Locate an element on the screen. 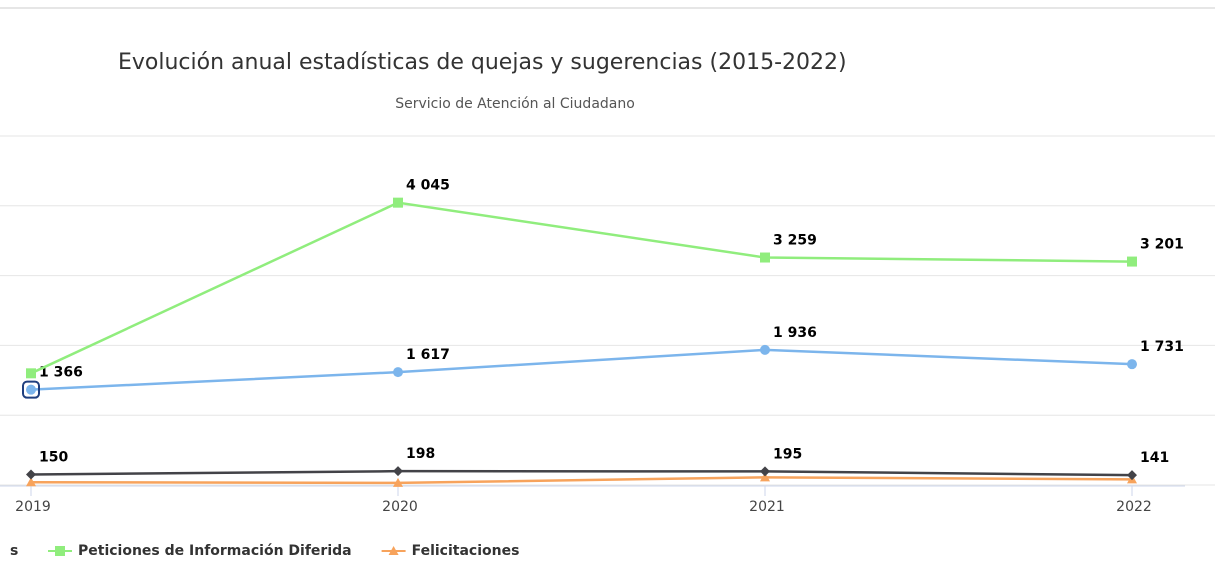  x-tick-label: 2022 is located at coordinates (1134, 507).